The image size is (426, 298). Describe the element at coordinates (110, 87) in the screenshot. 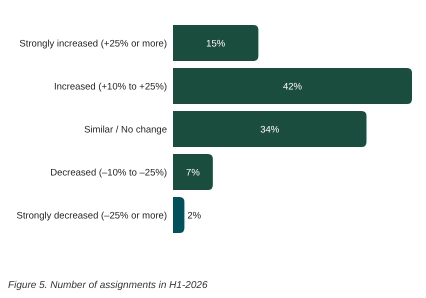

I see `y-tick-label: Increased (+10% to +25%)` at that location.